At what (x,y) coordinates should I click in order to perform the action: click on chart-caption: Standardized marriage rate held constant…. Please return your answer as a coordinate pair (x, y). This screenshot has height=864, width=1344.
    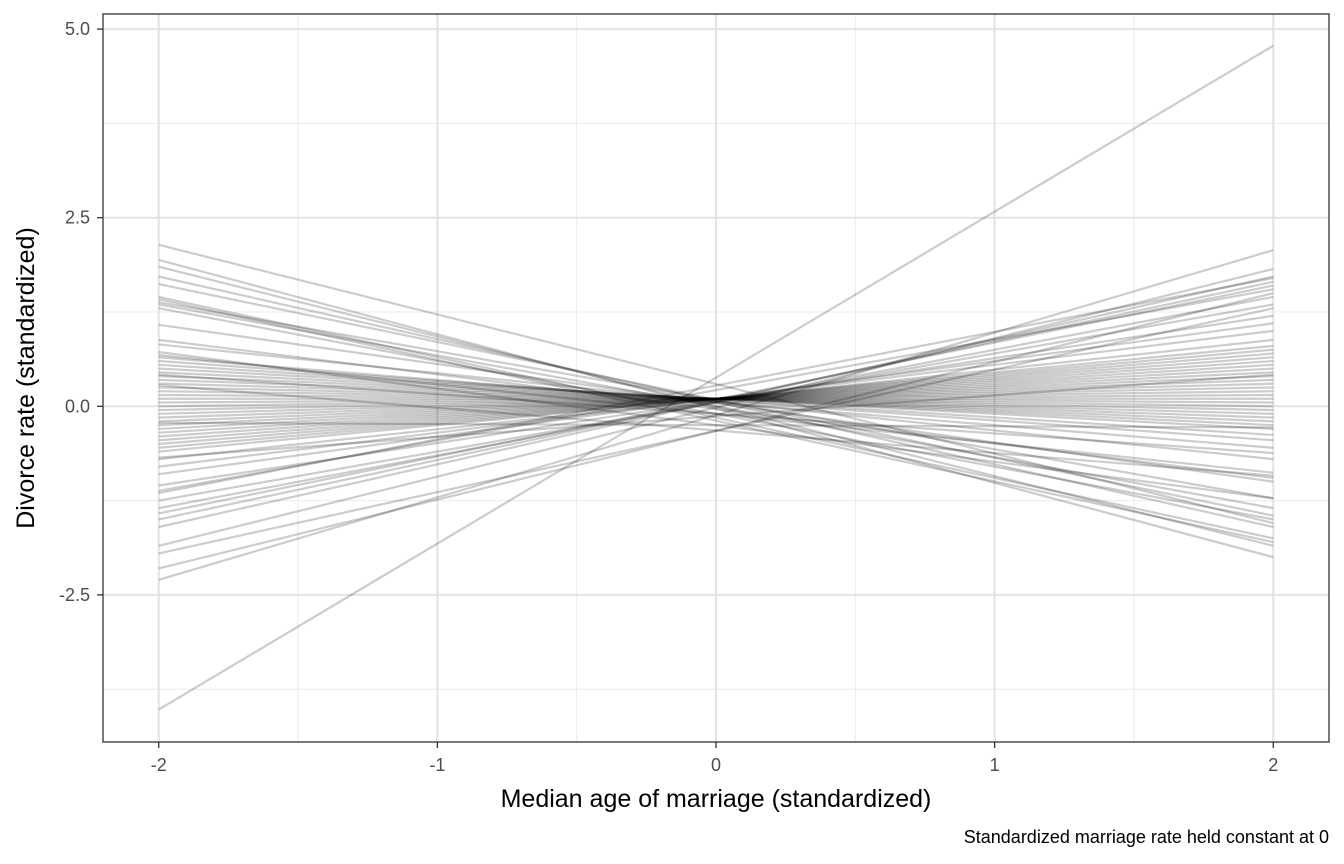
    Looking at the image, I should click on (1146, 837).